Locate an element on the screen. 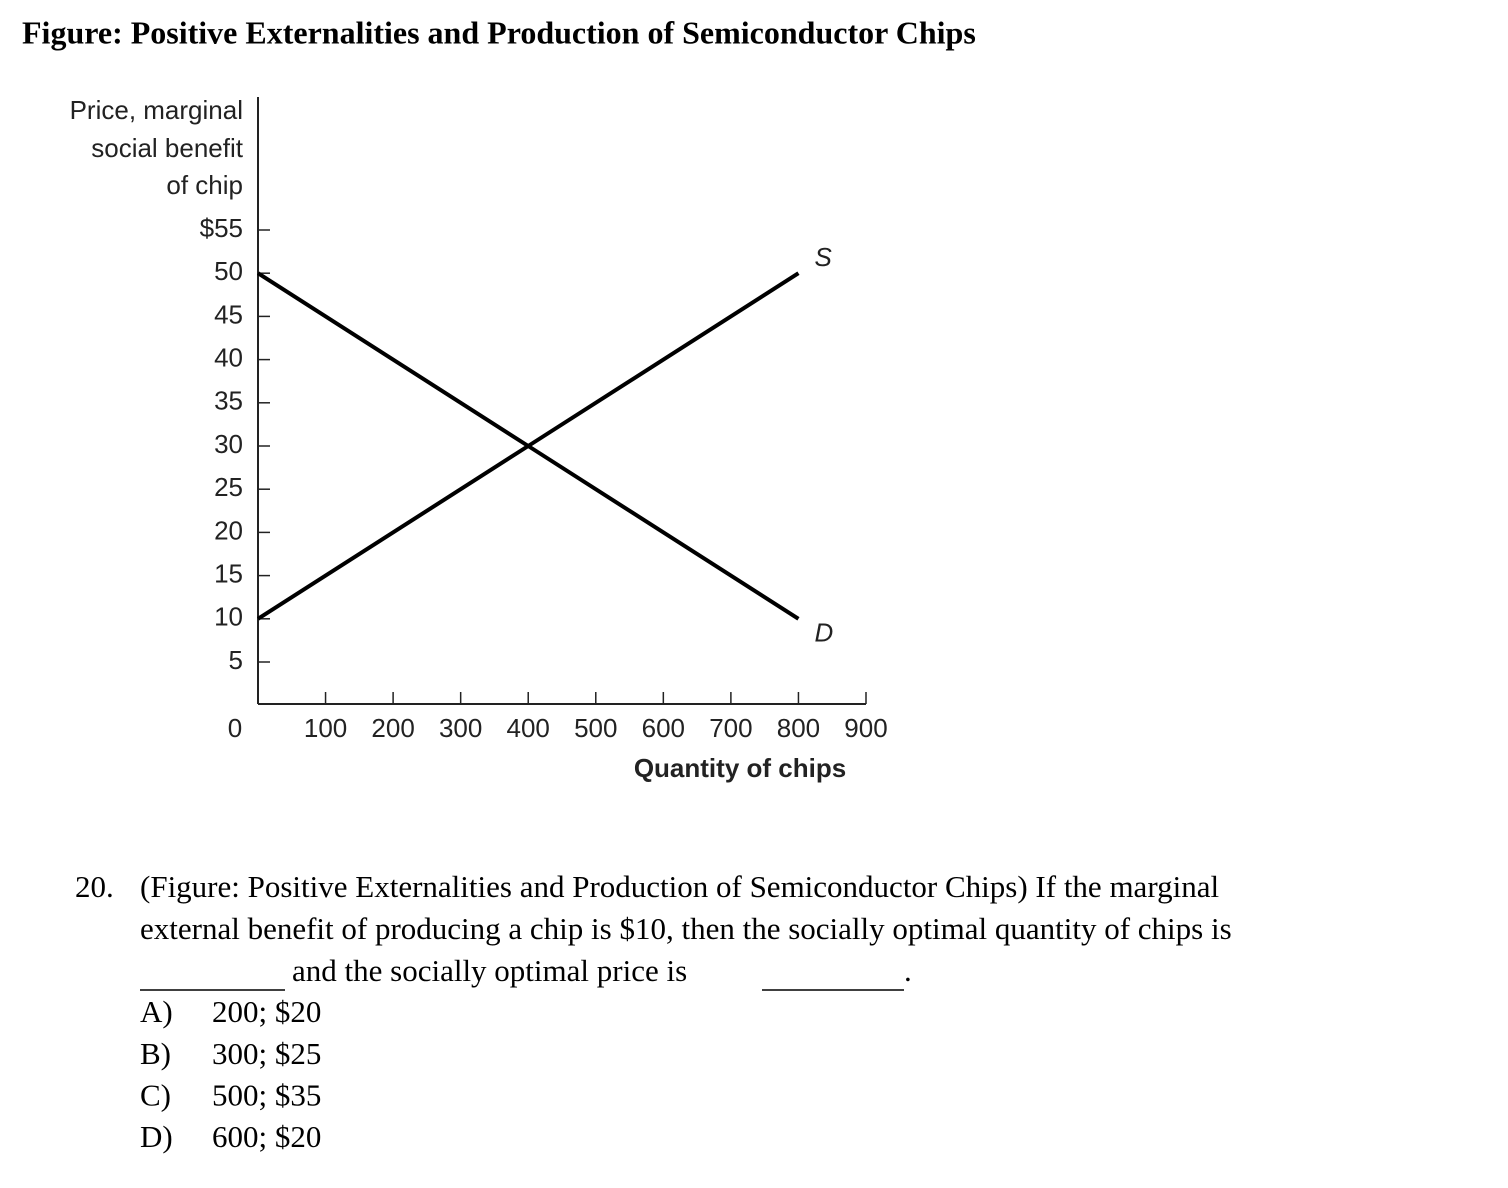 Image resolution: width=1508 pixels, height=1188 pixels. y-tick-label: 5 is located at coordinates (236, 660).